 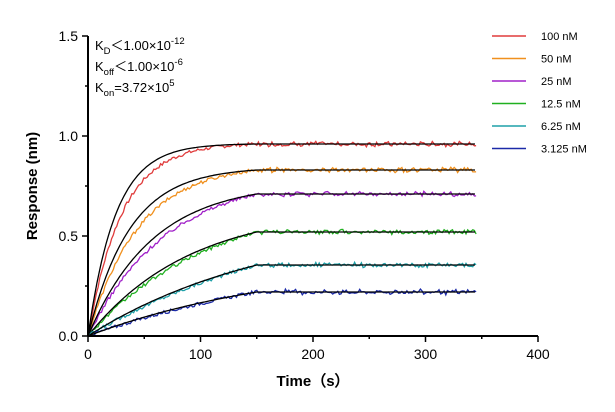 I want to click on y-ticks: 0.0 0.5 1.0 1.5, so click(x=73, y=186).